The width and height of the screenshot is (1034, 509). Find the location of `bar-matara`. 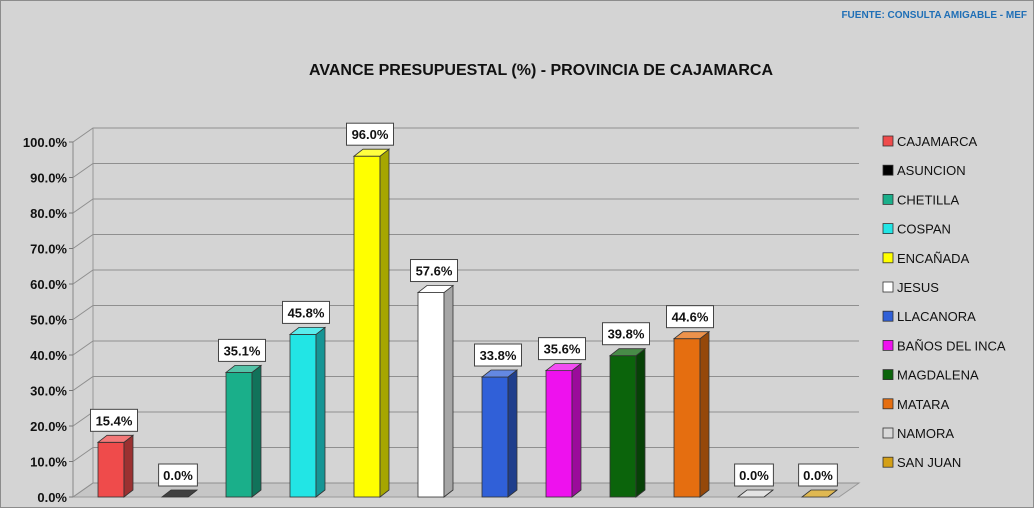

bar-matara is located at coordinates (691, 414).